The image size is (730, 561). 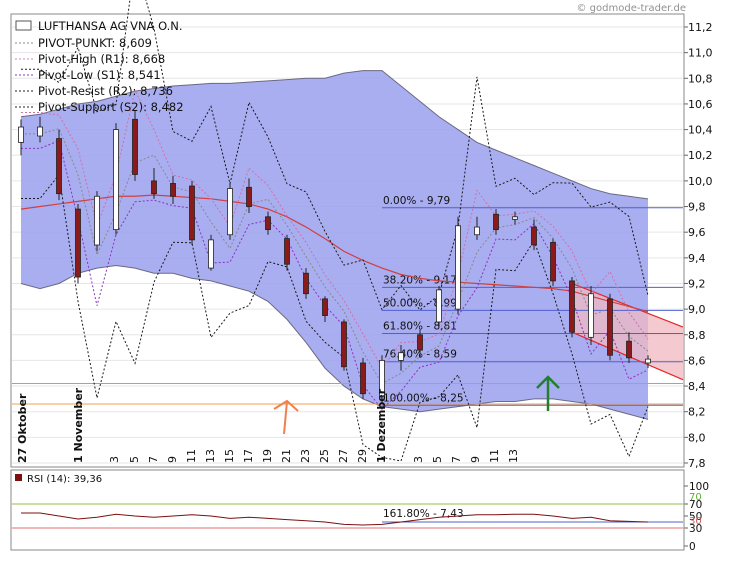 What do you see at coordinates (362, 456) in the screenshot?
I see `x-tick-label: 29` at bounding box center [362, 456].